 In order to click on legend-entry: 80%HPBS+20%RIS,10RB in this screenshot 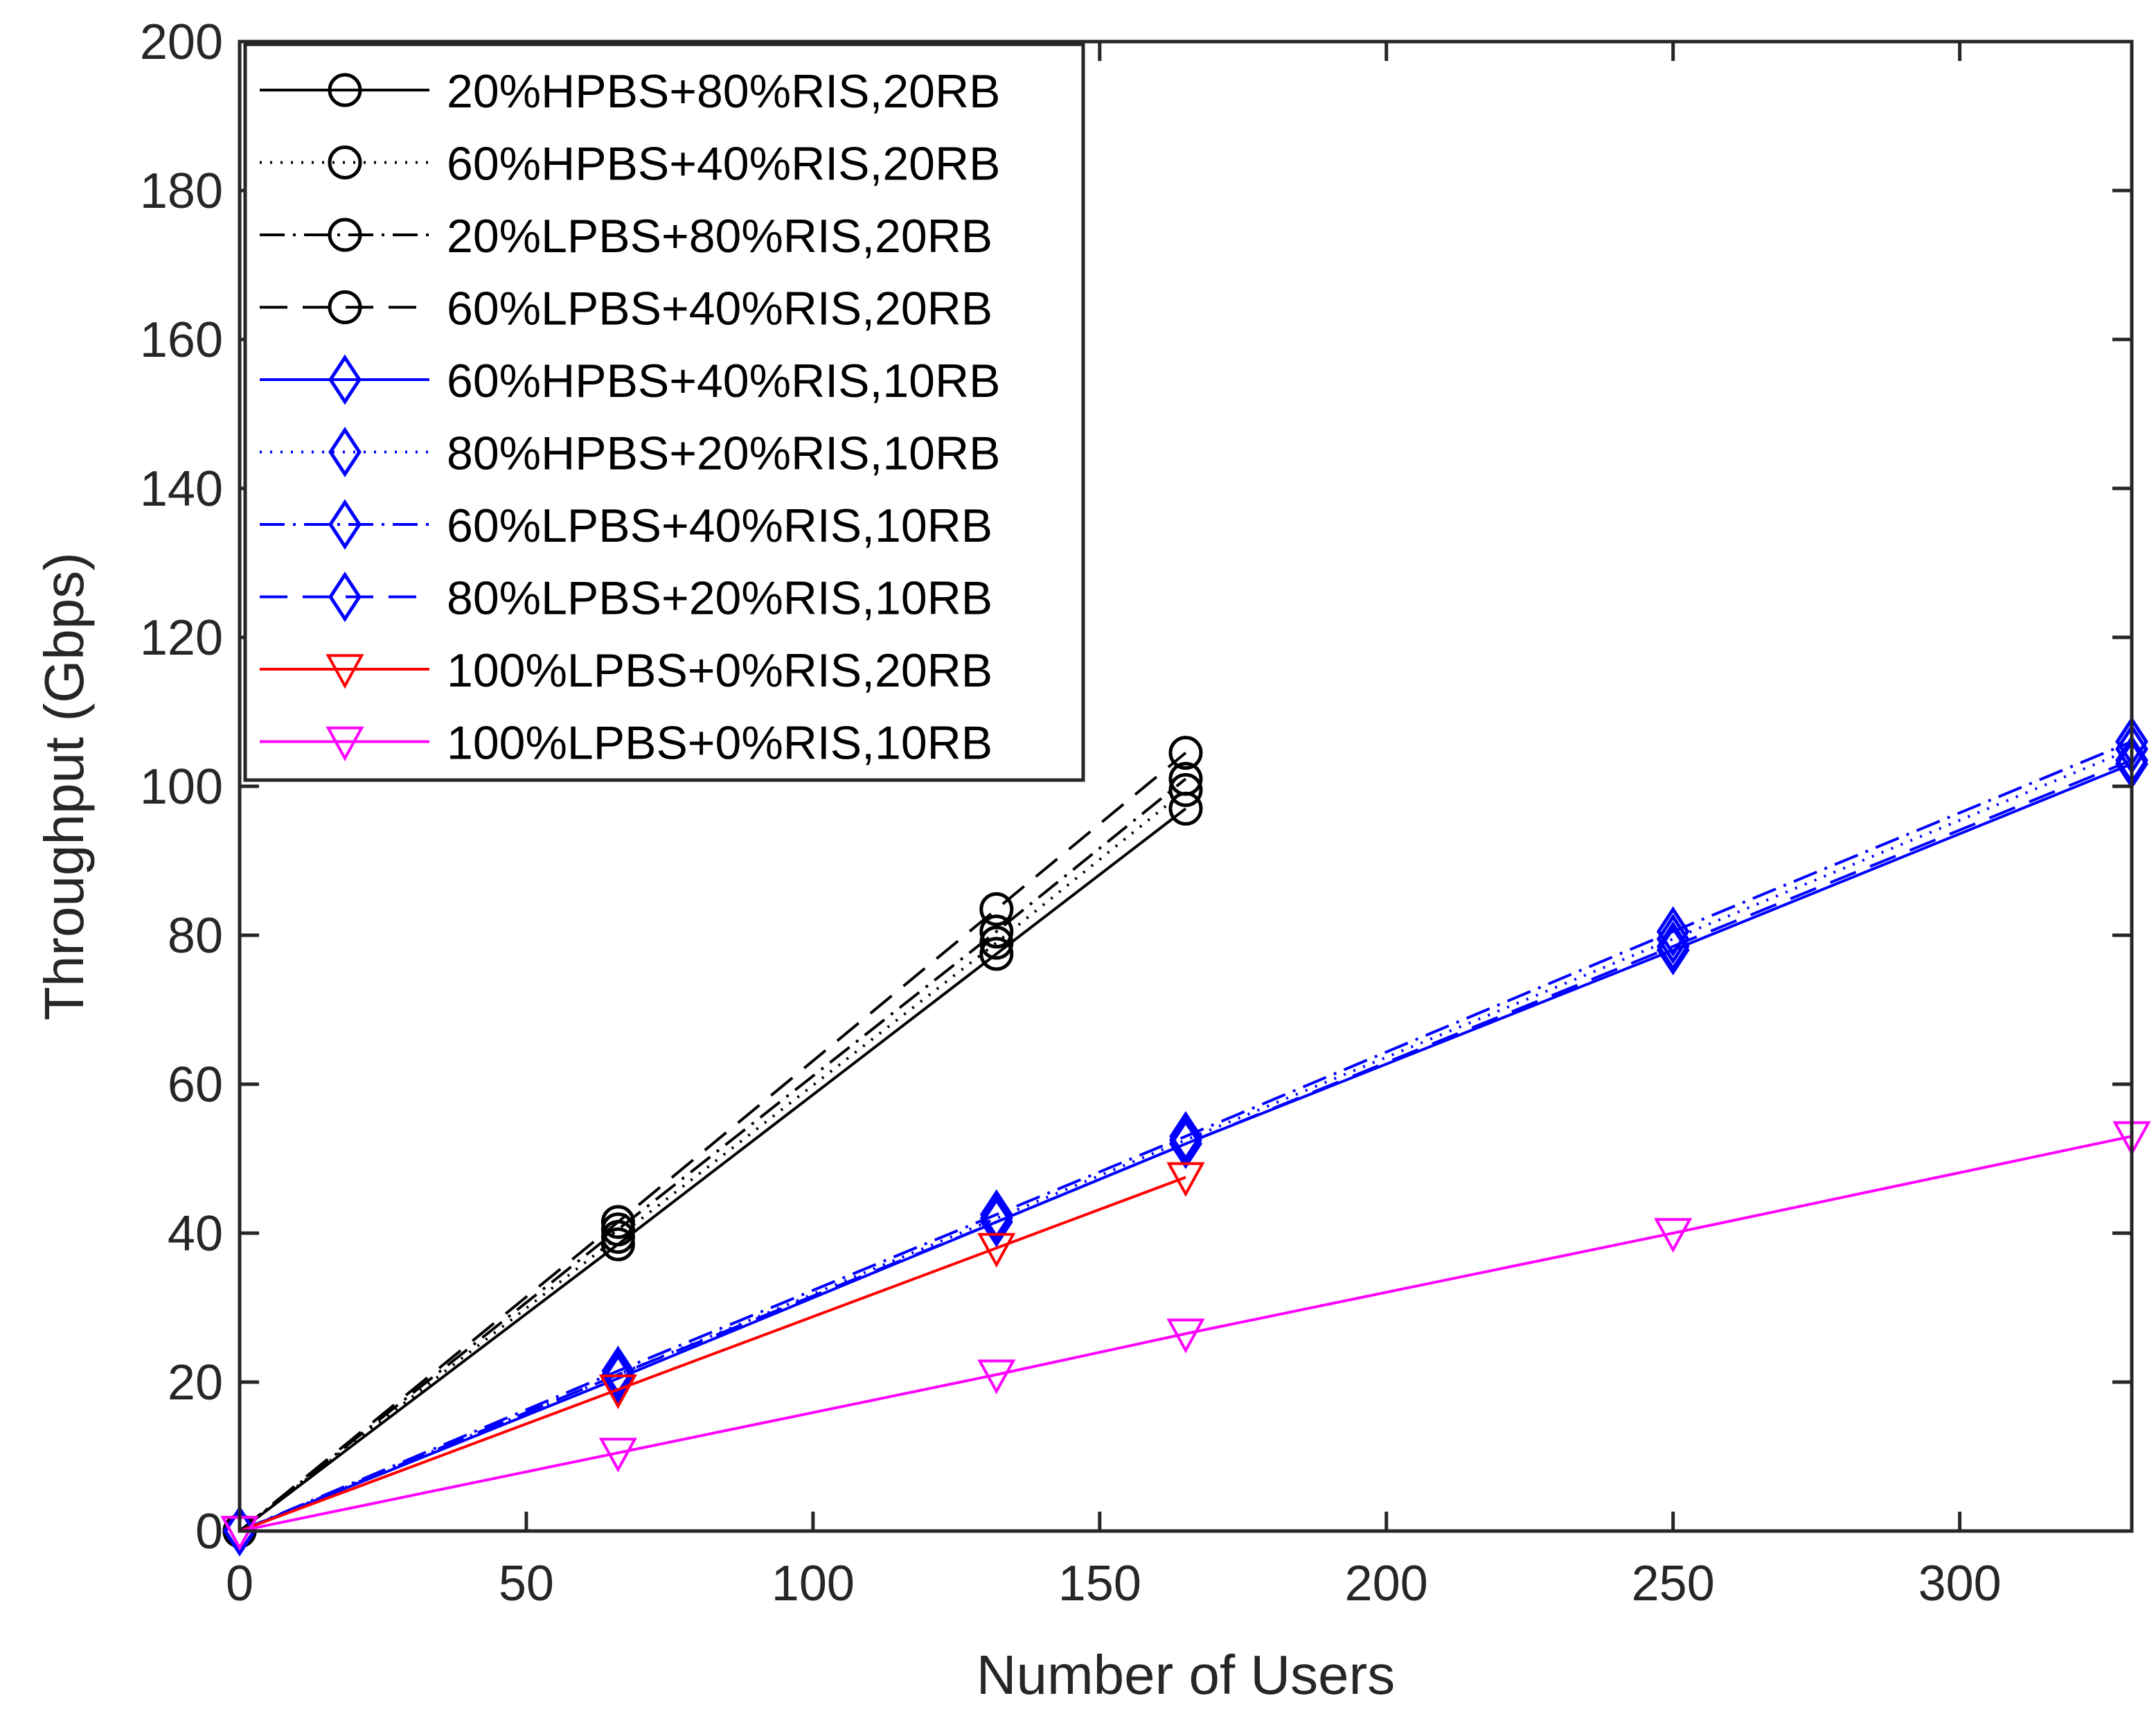, I will do `click(630, 453)`.